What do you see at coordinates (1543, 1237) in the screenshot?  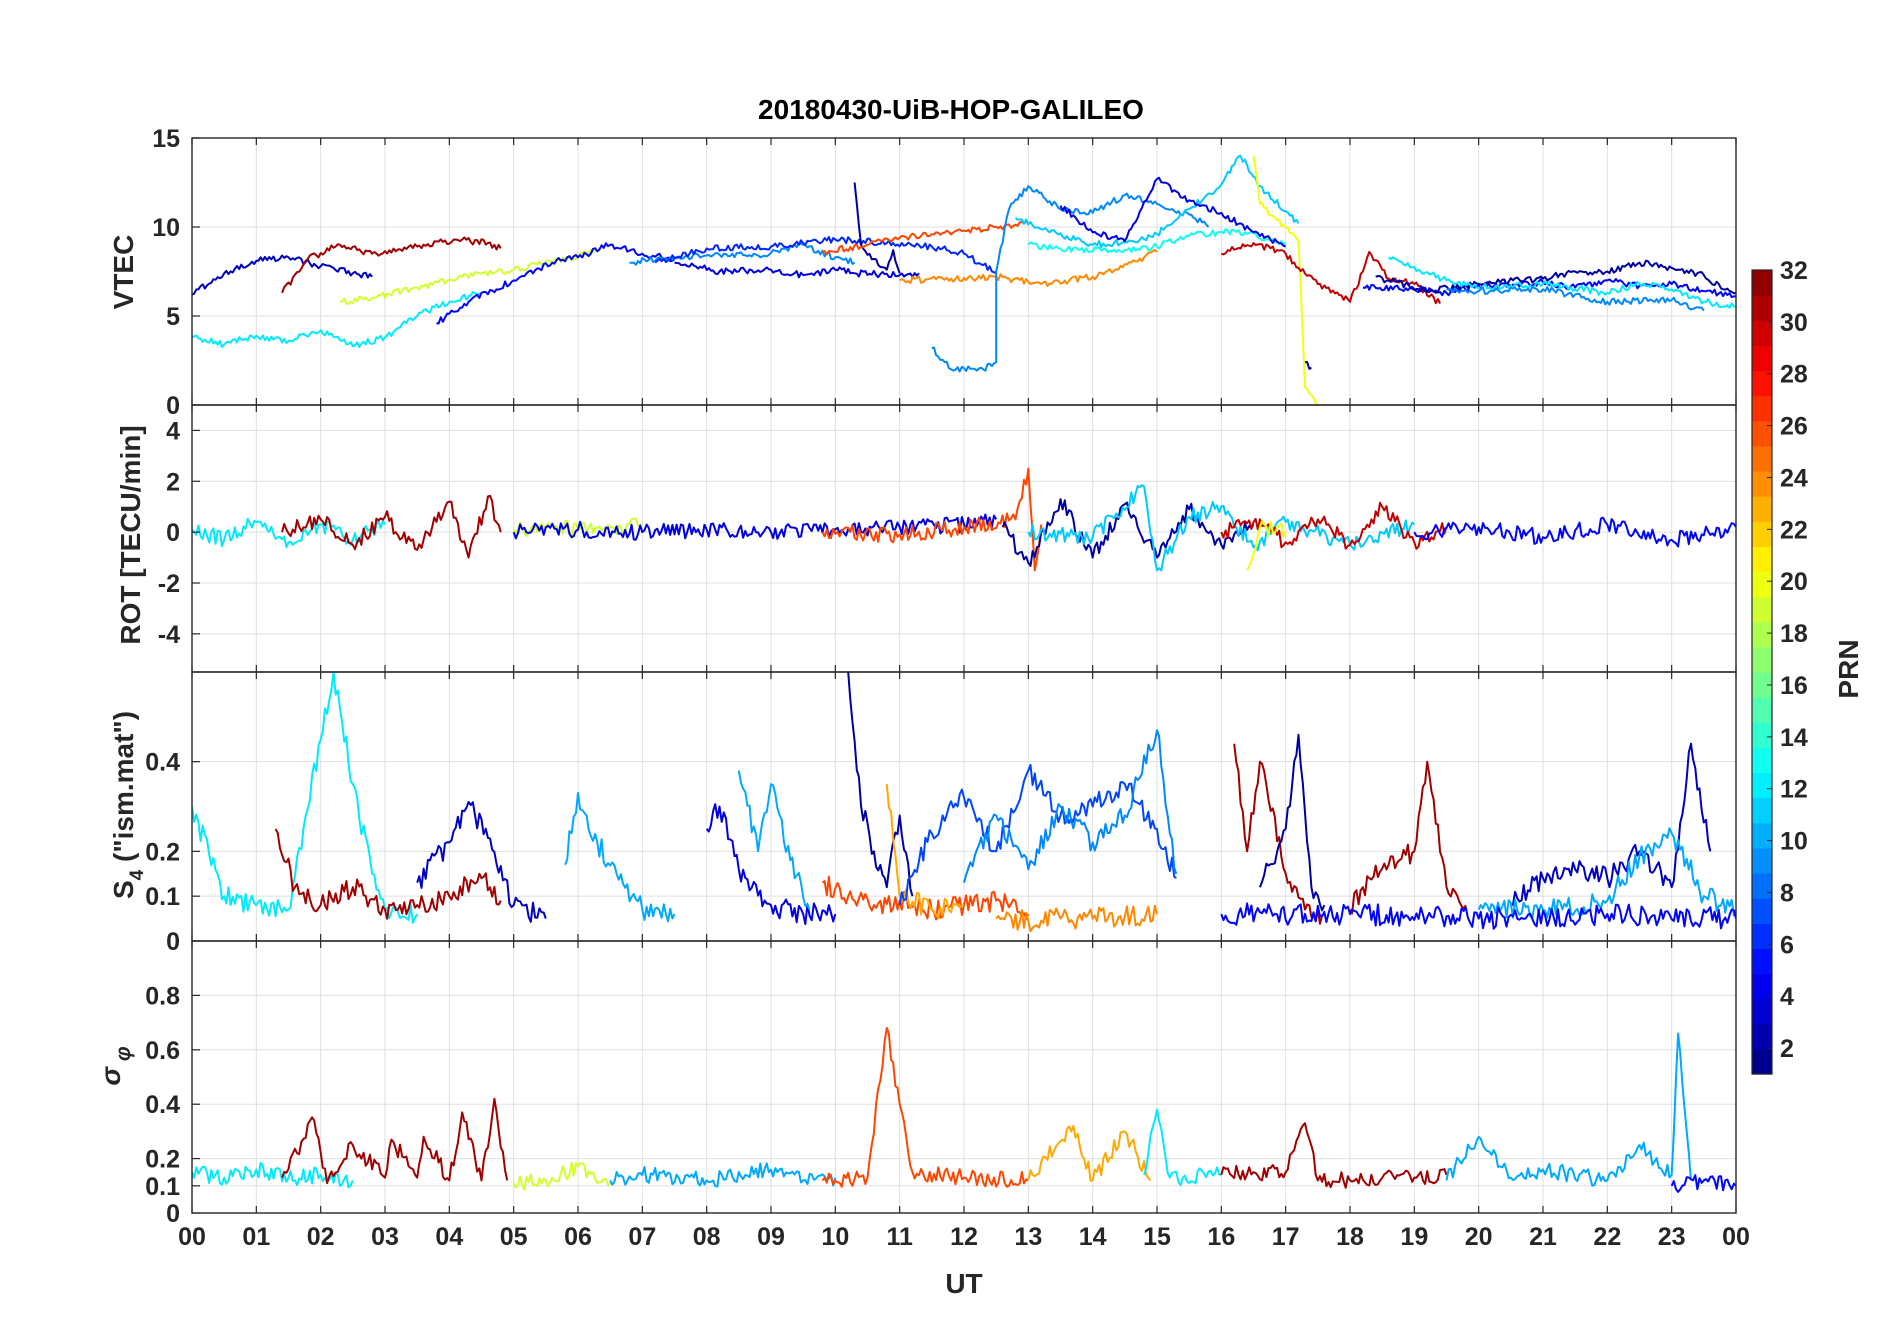 I see `x-tick-label: 21` at bounding box center [1543, 1237].